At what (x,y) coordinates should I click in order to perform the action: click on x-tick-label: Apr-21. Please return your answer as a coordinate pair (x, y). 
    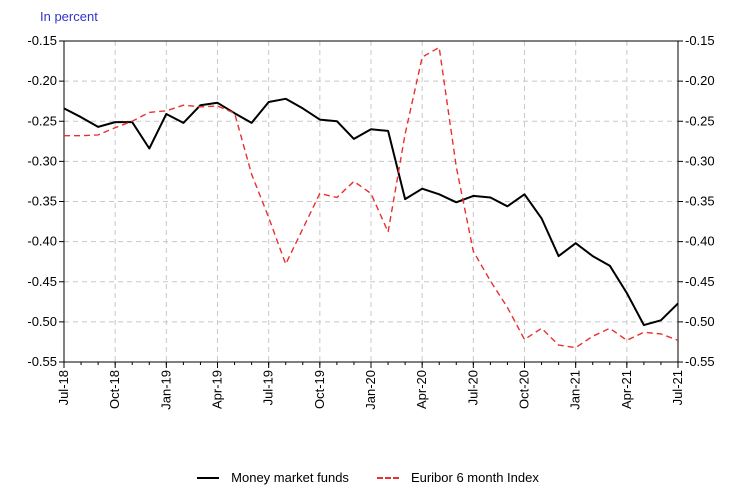
    Looking at the image, I should click on (626, 389).